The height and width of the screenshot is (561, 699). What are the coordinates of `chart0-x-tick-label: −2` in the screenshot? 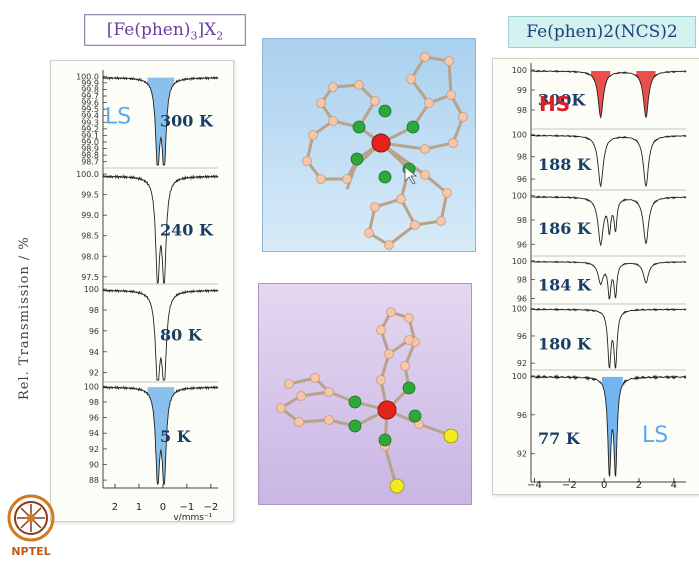 It's located at (210, 507).